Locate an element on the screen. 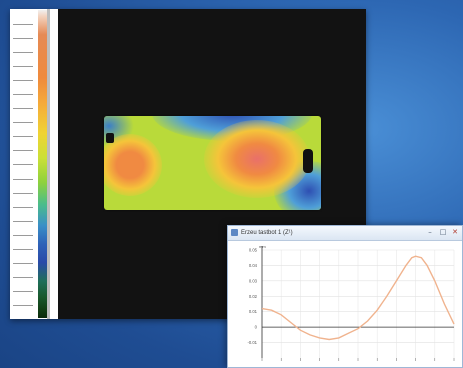 The width and height of the screenshot is (463, 368). close-button: ✕ is located at coordinates (455, 232).